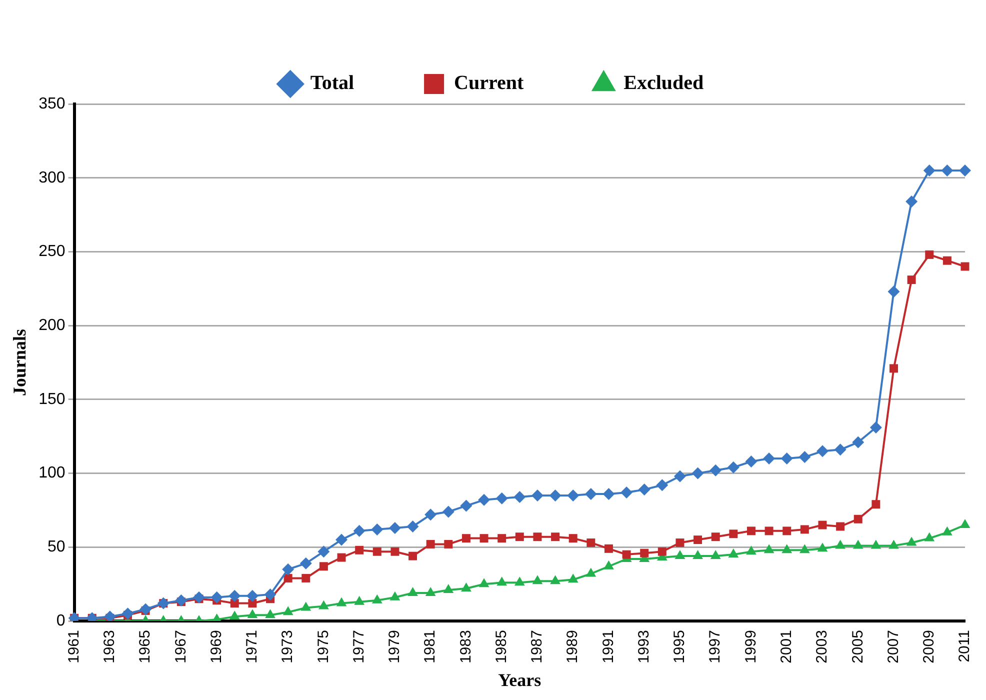 This screenshot has height=700, width=986. I want to click on x-tick-label: 1965, so click(145, 647).